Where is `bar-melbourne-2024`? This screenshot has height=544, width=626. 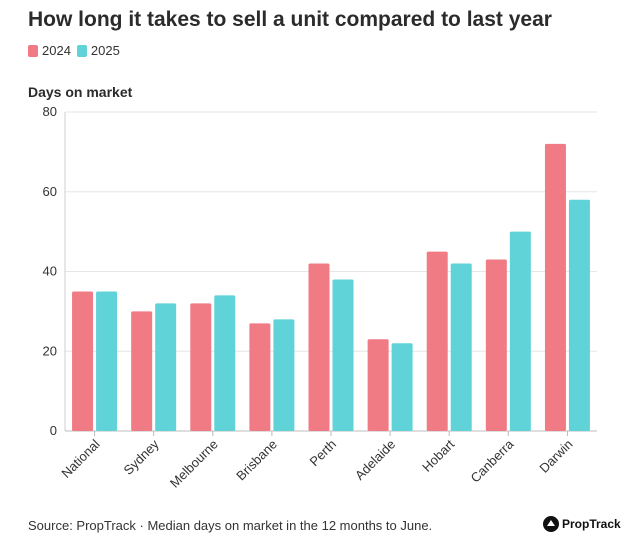 bar-melbourne-2024 is located at coordinates (201, 367).